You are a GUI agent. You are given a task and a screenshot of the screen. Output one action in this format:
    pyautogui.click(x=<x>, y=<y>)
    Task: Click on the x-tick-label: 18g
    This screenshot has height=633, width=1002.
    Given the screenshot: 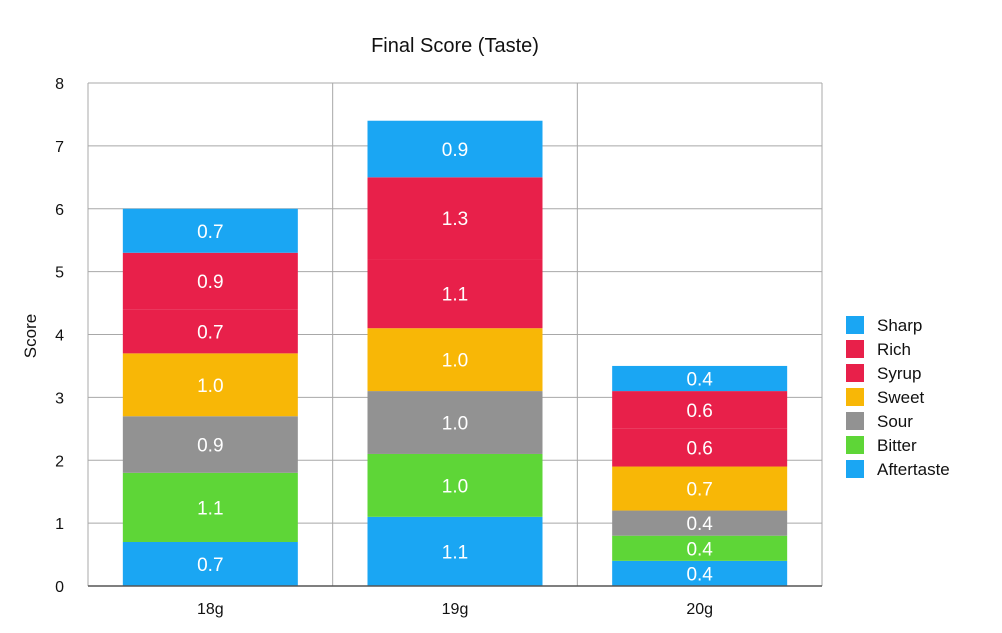 What is the action you would take?
    pyautogui.click(x=210, y=609)
    